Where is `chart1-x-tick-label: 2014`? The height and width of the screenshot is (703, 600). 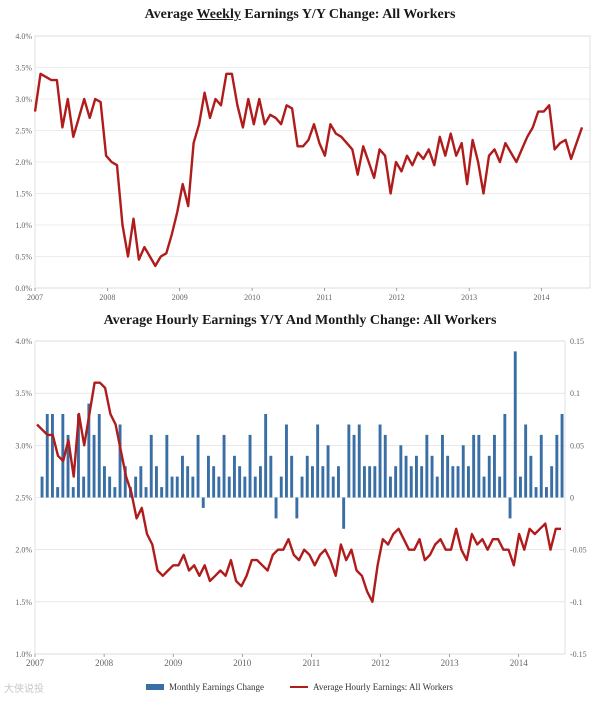 chart1-x-tick-label: 2014 is located at coordinates (542, 297).